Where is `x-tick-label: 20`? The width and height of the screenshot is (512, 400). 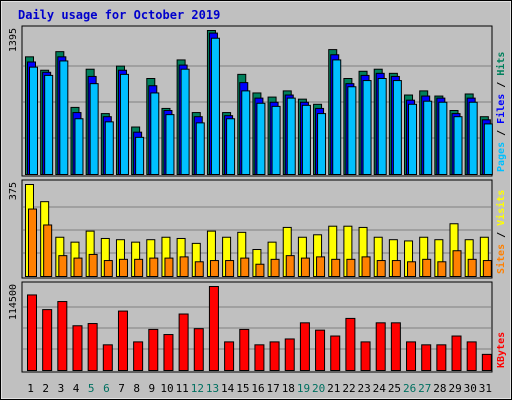
x-tick-label: 20 is located at coordinates (318, 388).